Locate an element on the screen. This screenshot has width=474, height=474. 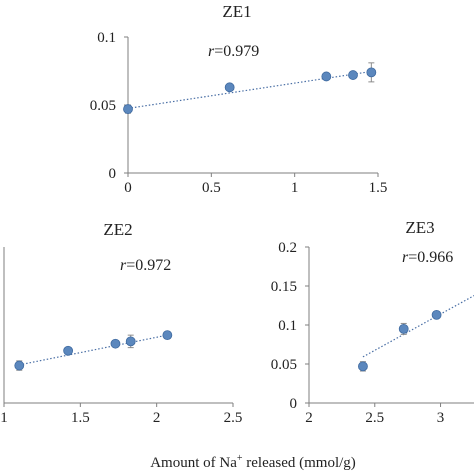
y-tick-label-ze1: 0.1 is located at coordinates (106, 38).